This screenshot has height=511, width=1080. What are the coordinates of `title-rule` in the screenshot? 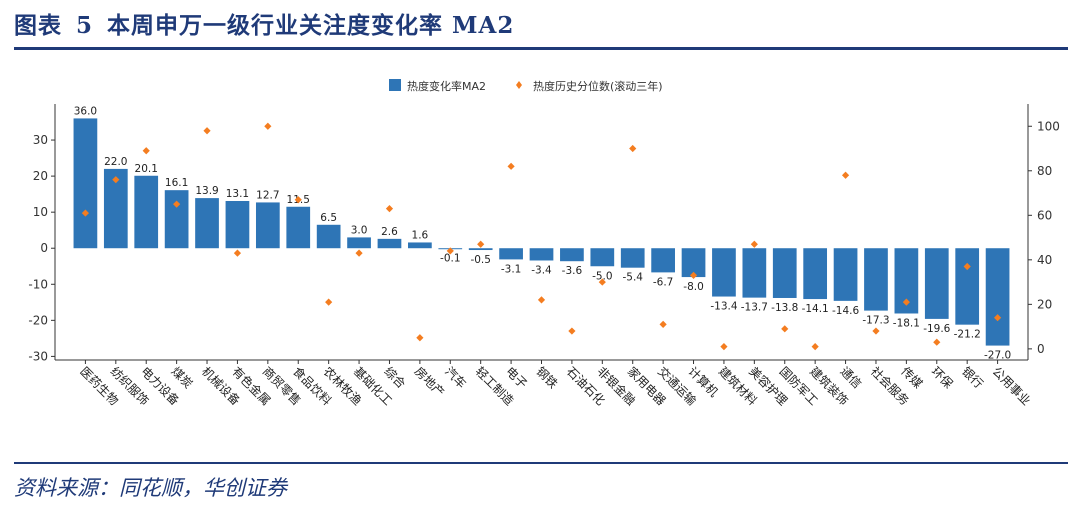 It's located at (541, 48).